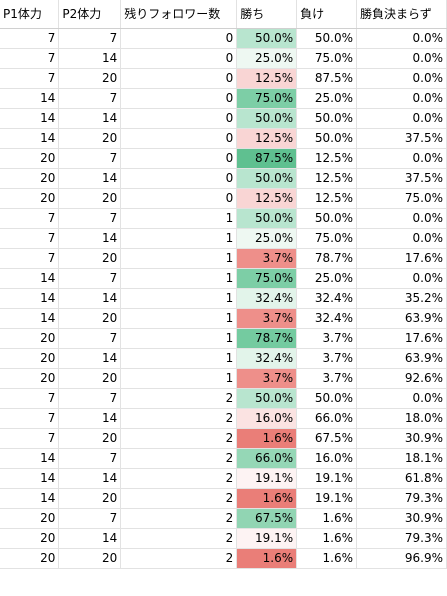  What do you see at coordinates (267, 318) in the screenshot?
I see `cell-win: 3.7%` at bounding box center [267, 318].